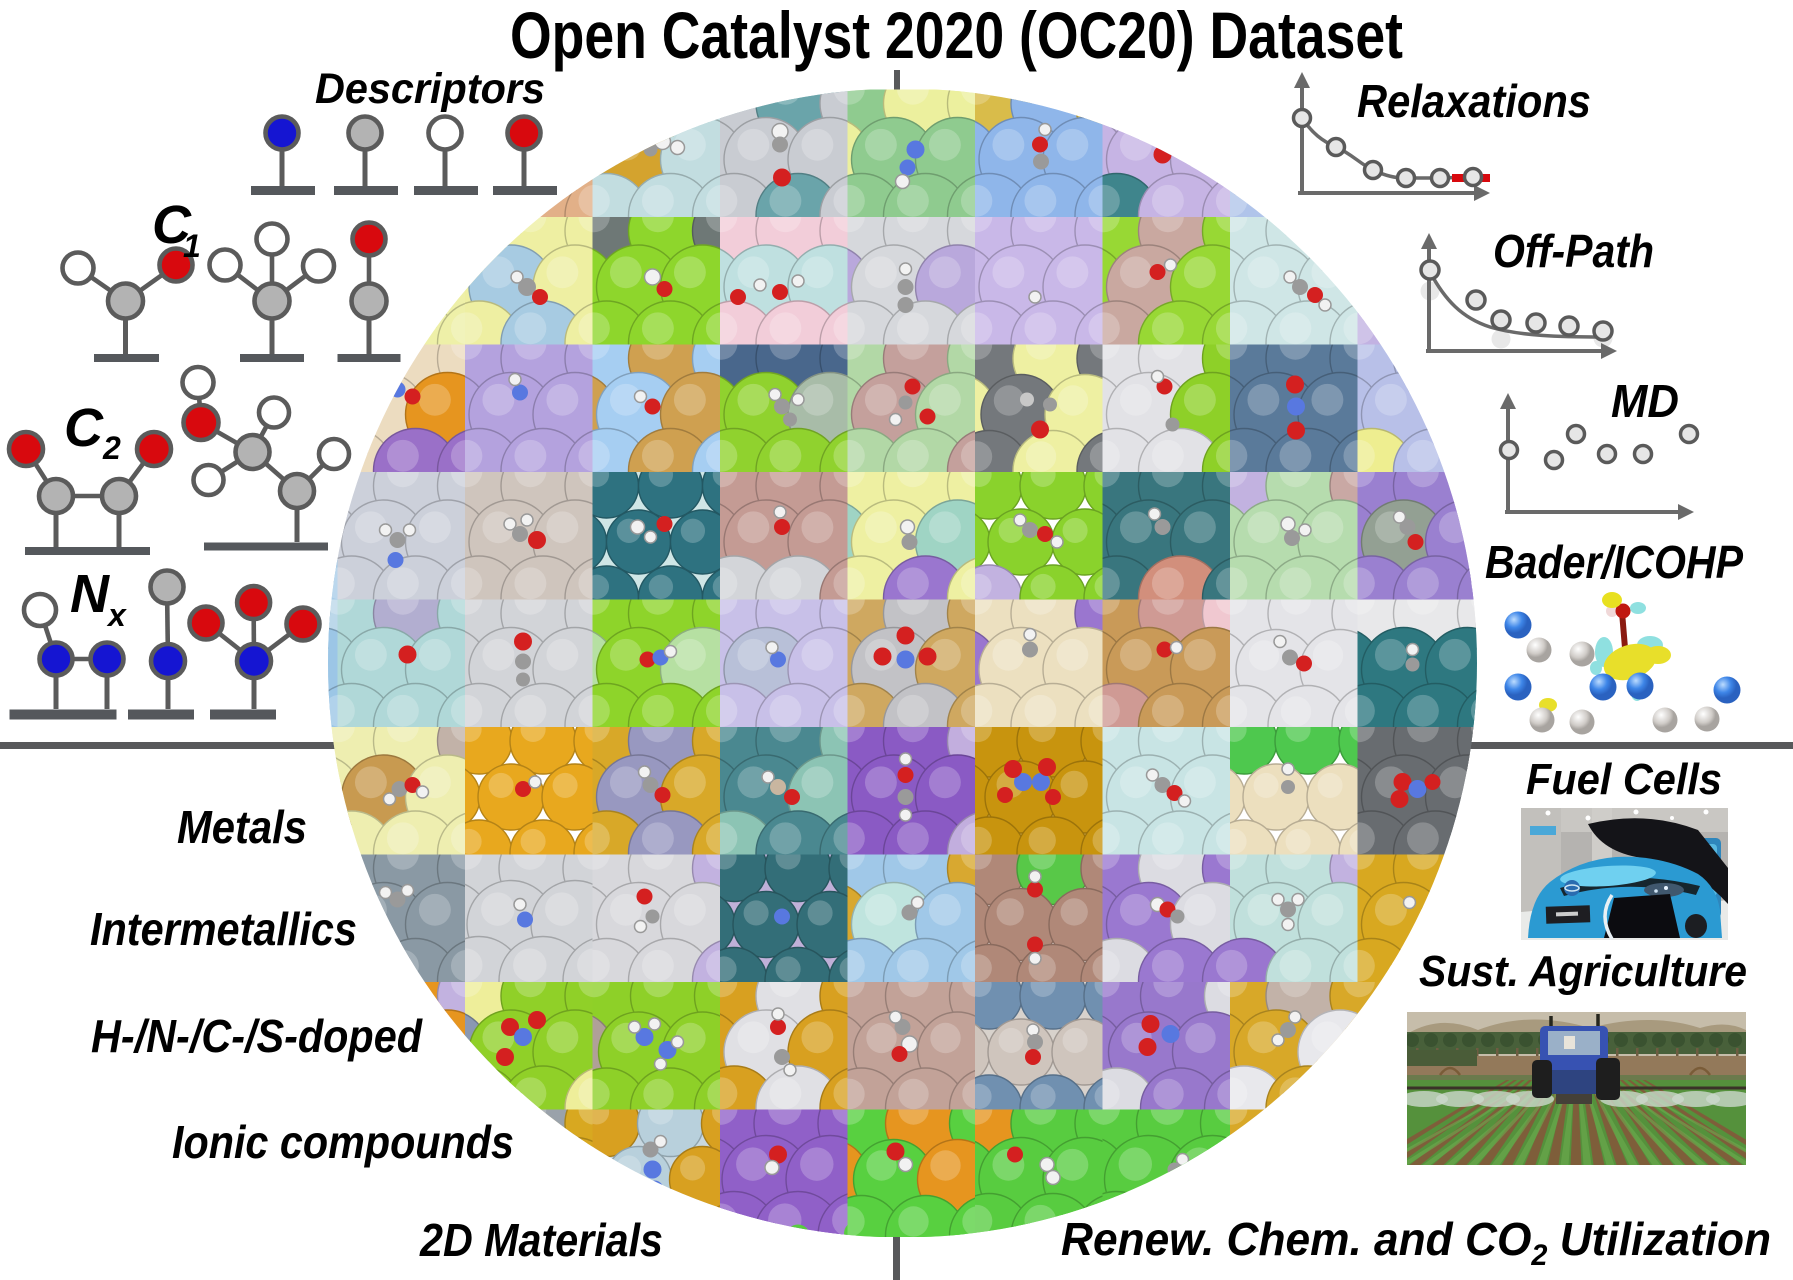  I want to click on svg-text: 2, so click(111, 448).